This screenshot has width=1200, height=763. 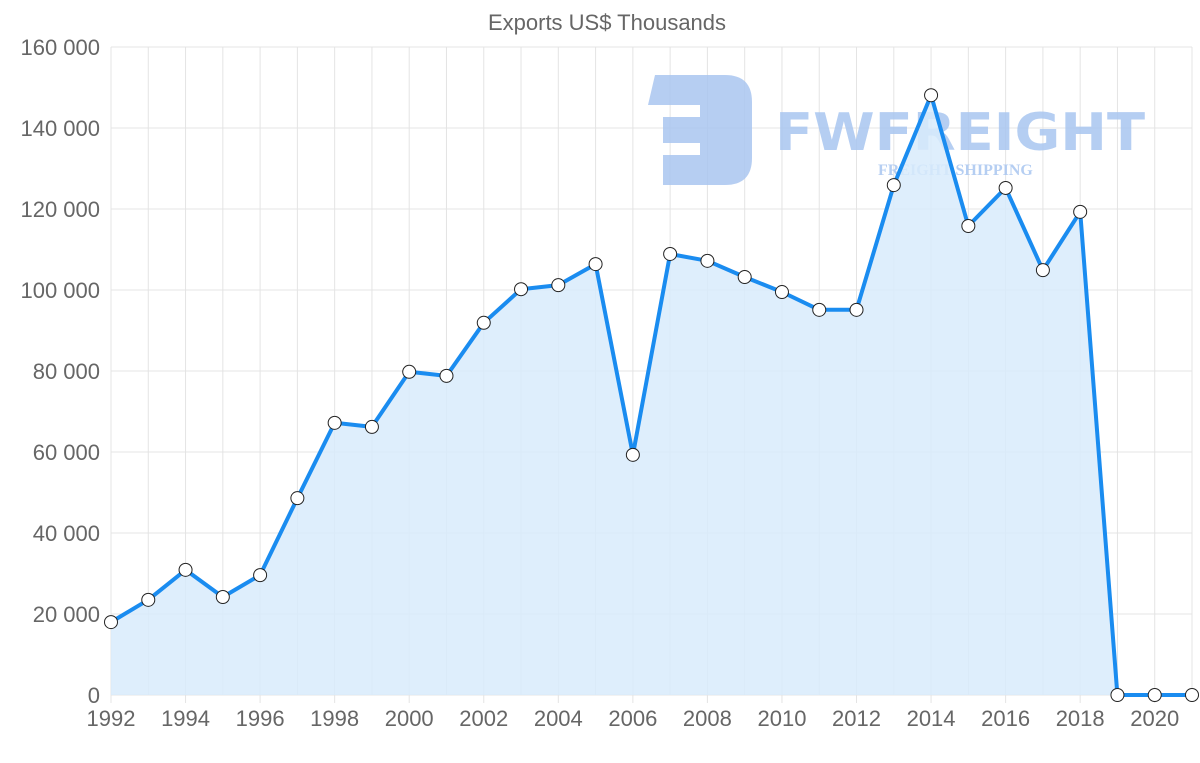 I want to click on data-point-1998, so click(x=334, y=422).